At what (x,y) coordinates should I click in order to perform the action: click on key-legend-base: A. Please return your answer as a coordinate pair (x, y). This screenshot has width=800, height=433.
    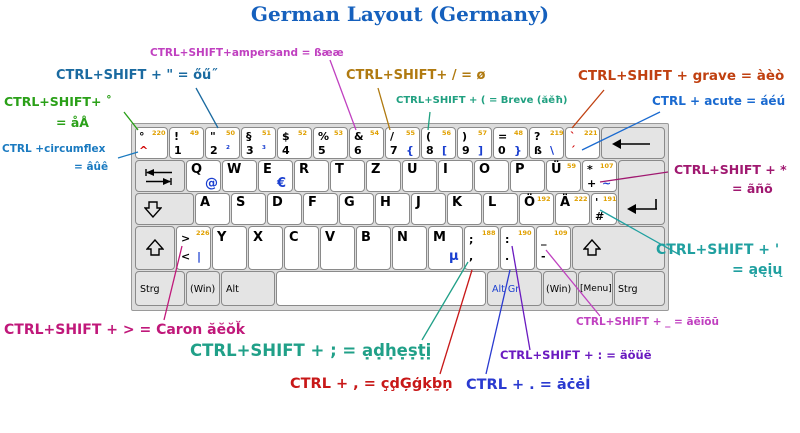
    Looking at the image, I should click on (205, 202).